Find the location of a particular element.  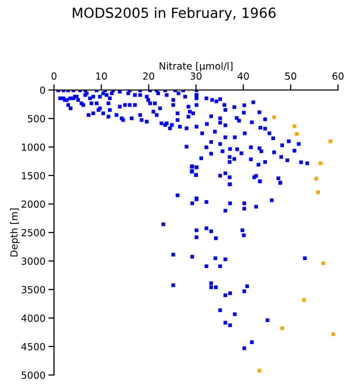

y-tick-label: 3500 is located at coordinates (34, 290).